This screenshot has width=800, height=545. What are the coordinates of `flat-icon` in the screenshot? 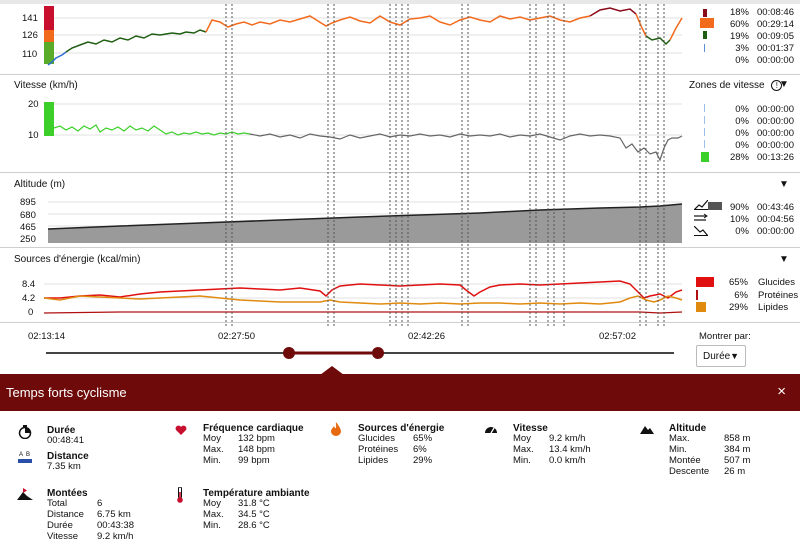 It's located at (701, 218).